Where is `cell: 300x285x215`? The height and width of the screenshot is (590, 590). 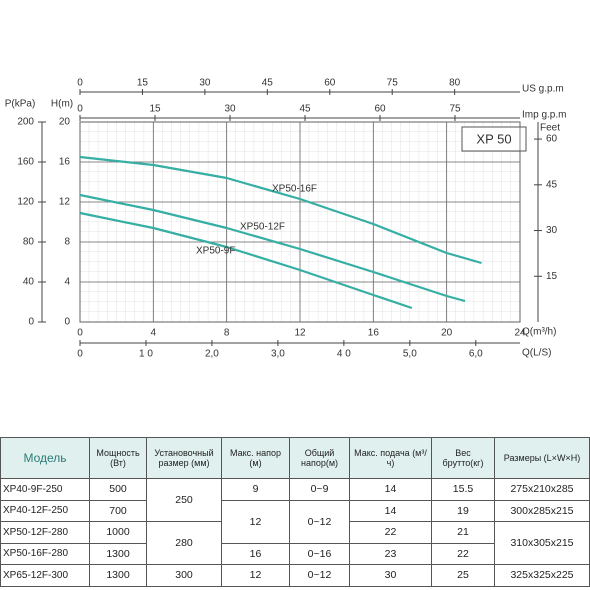
cell: 300x285x215 is located at coordinates (542, 510).